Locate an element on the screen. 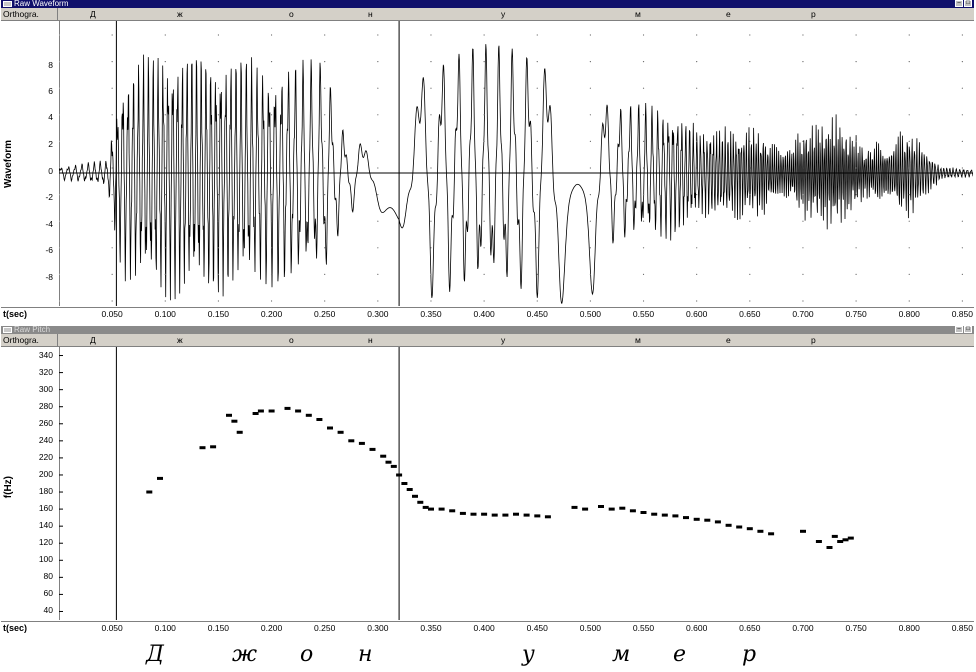 The image size is (976, 672). y-tick-label: 220 is located at coordinates (45, 456).